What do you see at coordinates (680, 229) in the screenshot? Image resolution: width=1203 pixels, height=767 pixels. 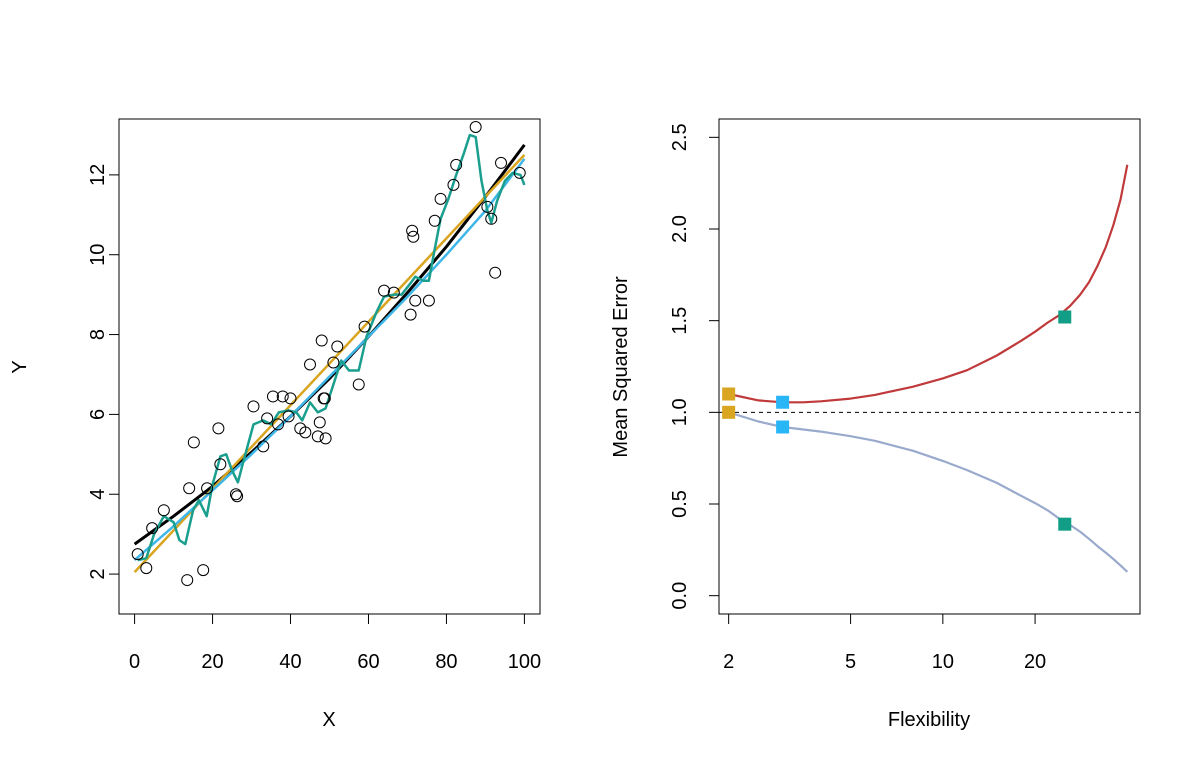 I see `right-y-tick-label: 2.0` at bounding box center [680, 229].